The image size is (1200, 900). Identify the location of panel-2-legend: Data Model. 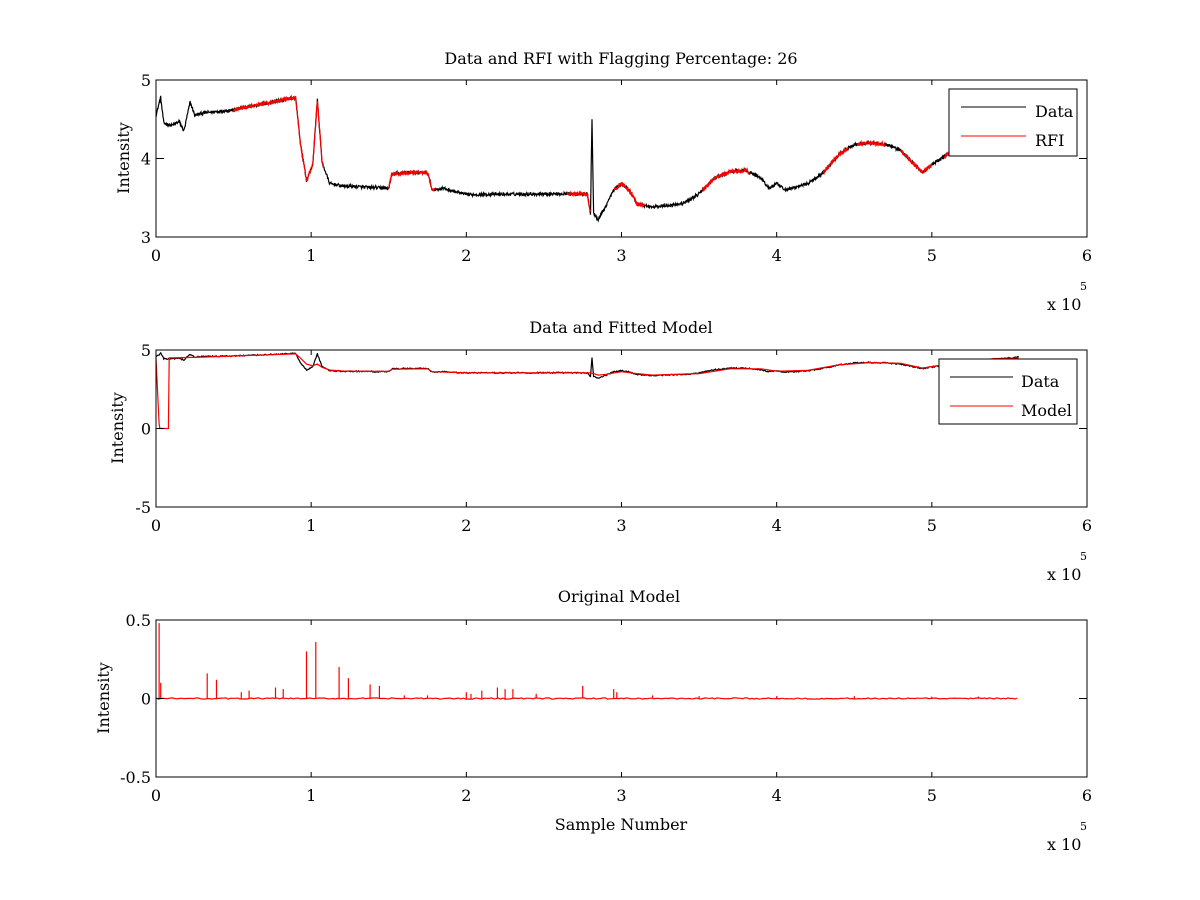
(1008, 391).